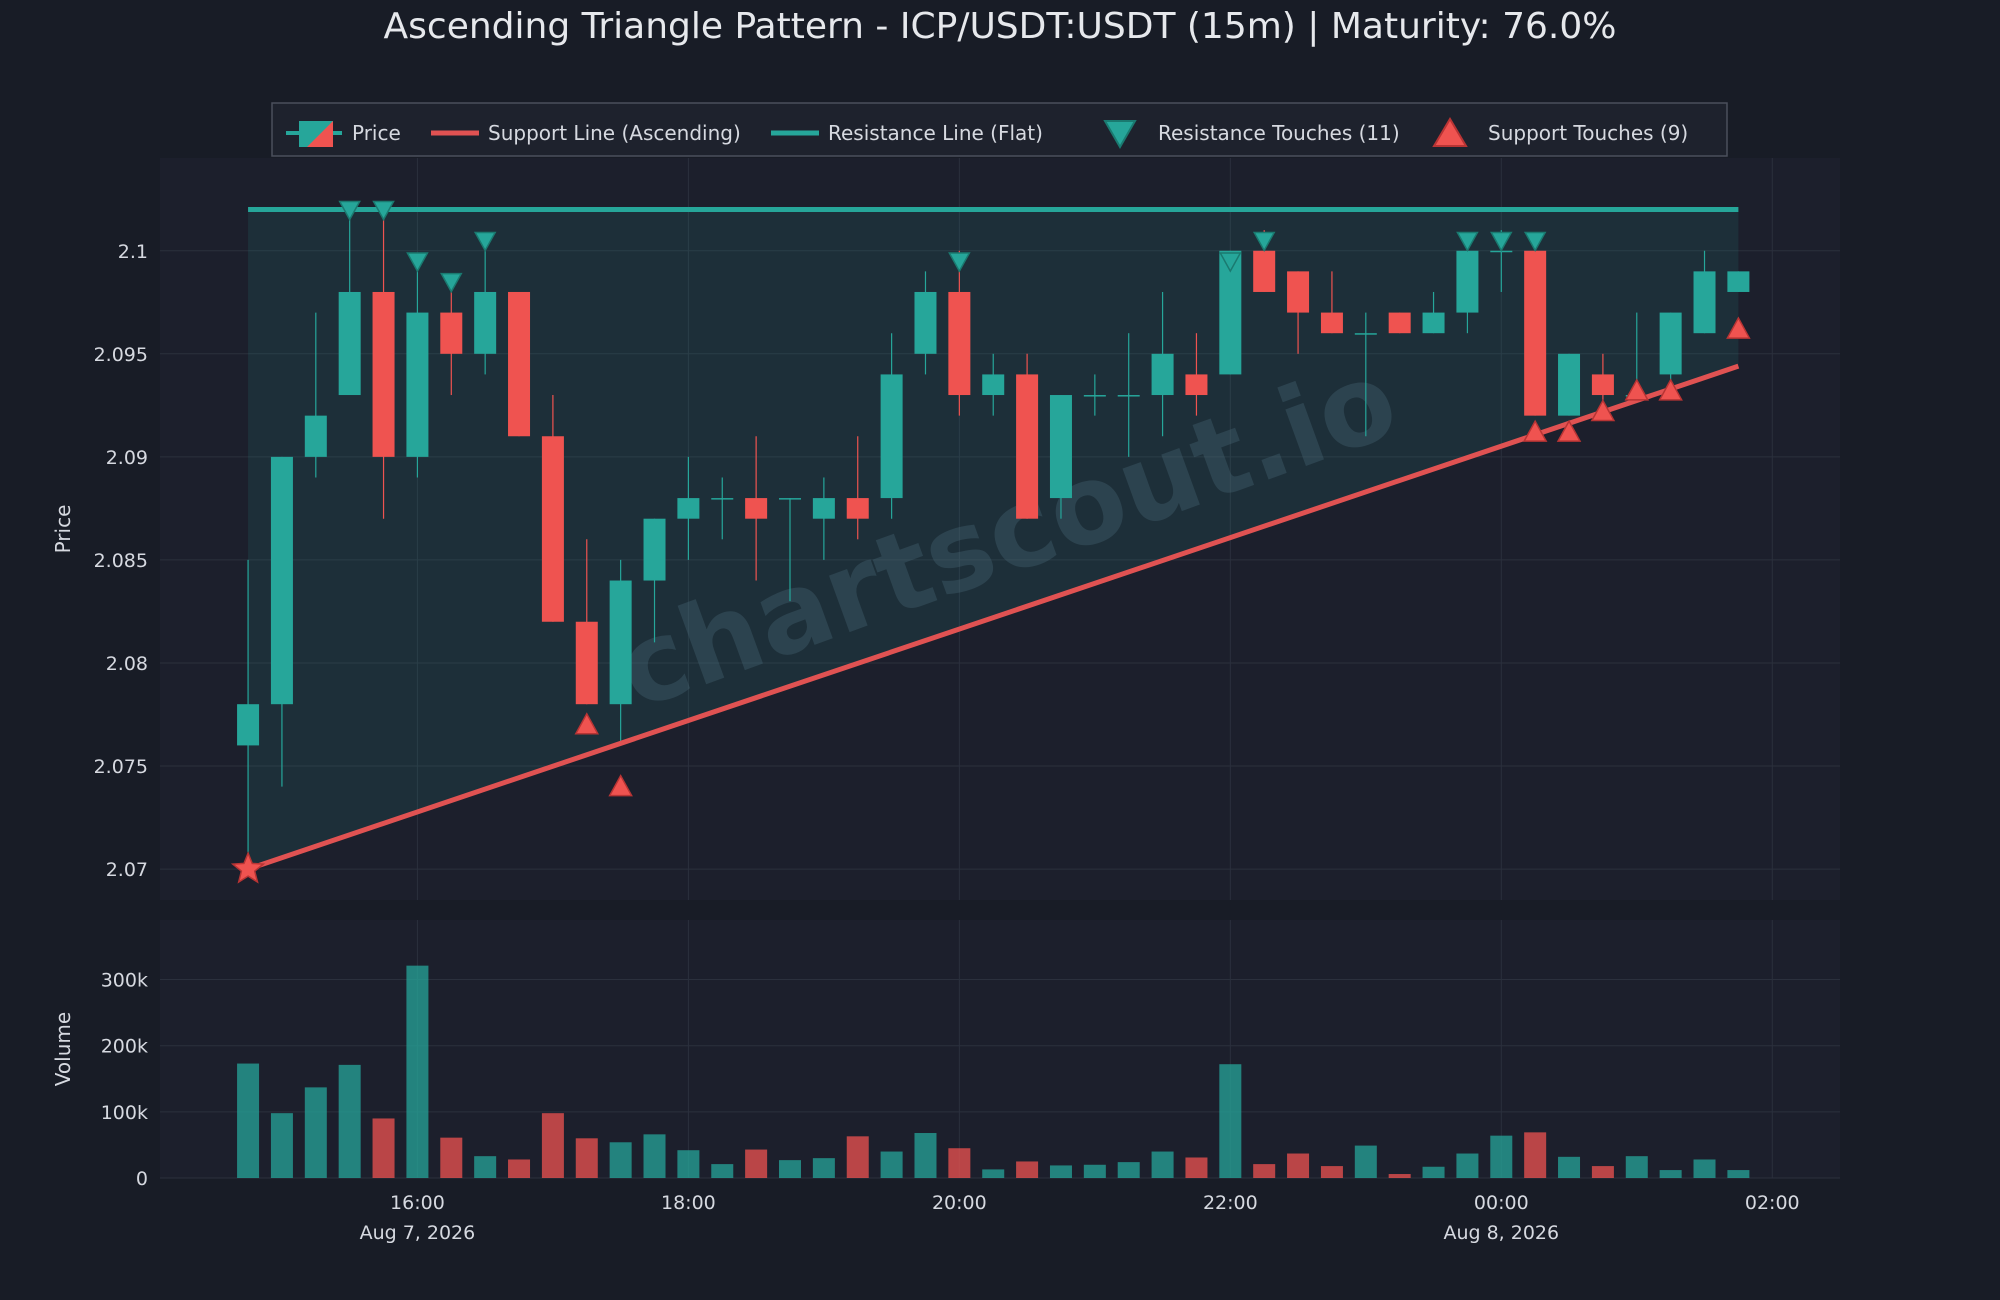 This screenshot has width=2000, height=1300. I want to click on time-tick-label: 00:00, so click(1501, 1203).